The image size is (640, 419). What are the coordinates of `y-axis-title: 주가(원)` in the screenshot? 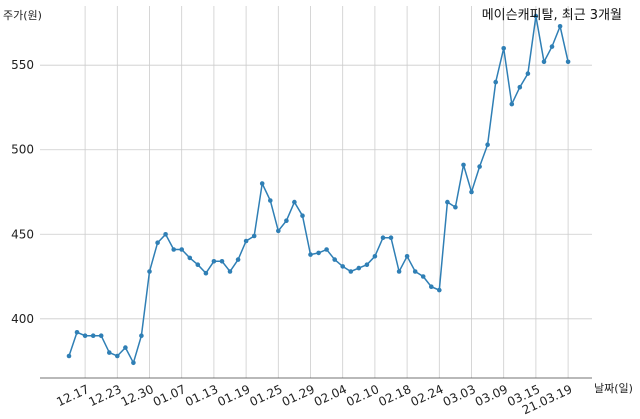 It's located at (22, 15).